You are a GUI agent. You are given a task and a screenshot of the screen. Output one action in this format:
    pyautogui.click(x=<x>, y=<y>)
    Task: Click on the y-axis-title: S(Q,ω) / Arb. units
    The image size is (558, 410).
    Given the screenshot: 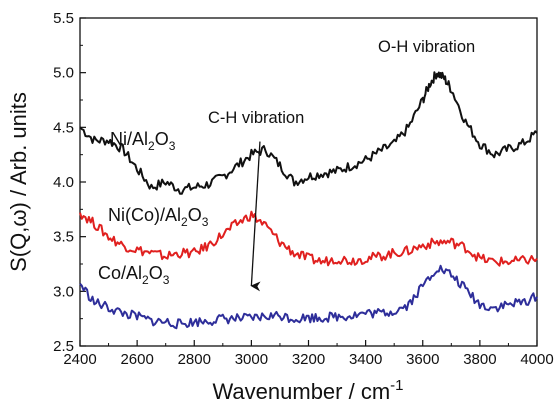 What is the action you would take?
    pyautogui.click(x=18, y=182)
    